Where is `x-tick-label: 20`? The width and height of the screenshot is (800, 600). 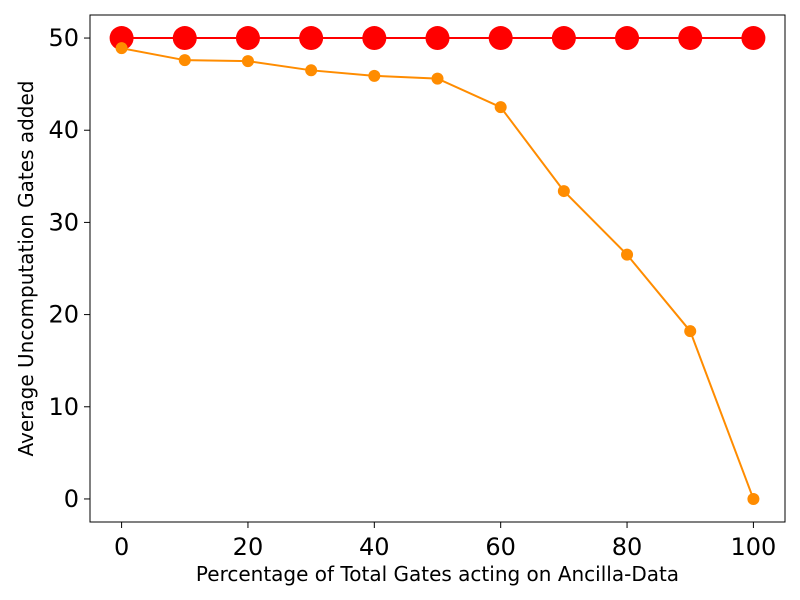
x-tick-label: 20 is located at coordinates (248, 547).